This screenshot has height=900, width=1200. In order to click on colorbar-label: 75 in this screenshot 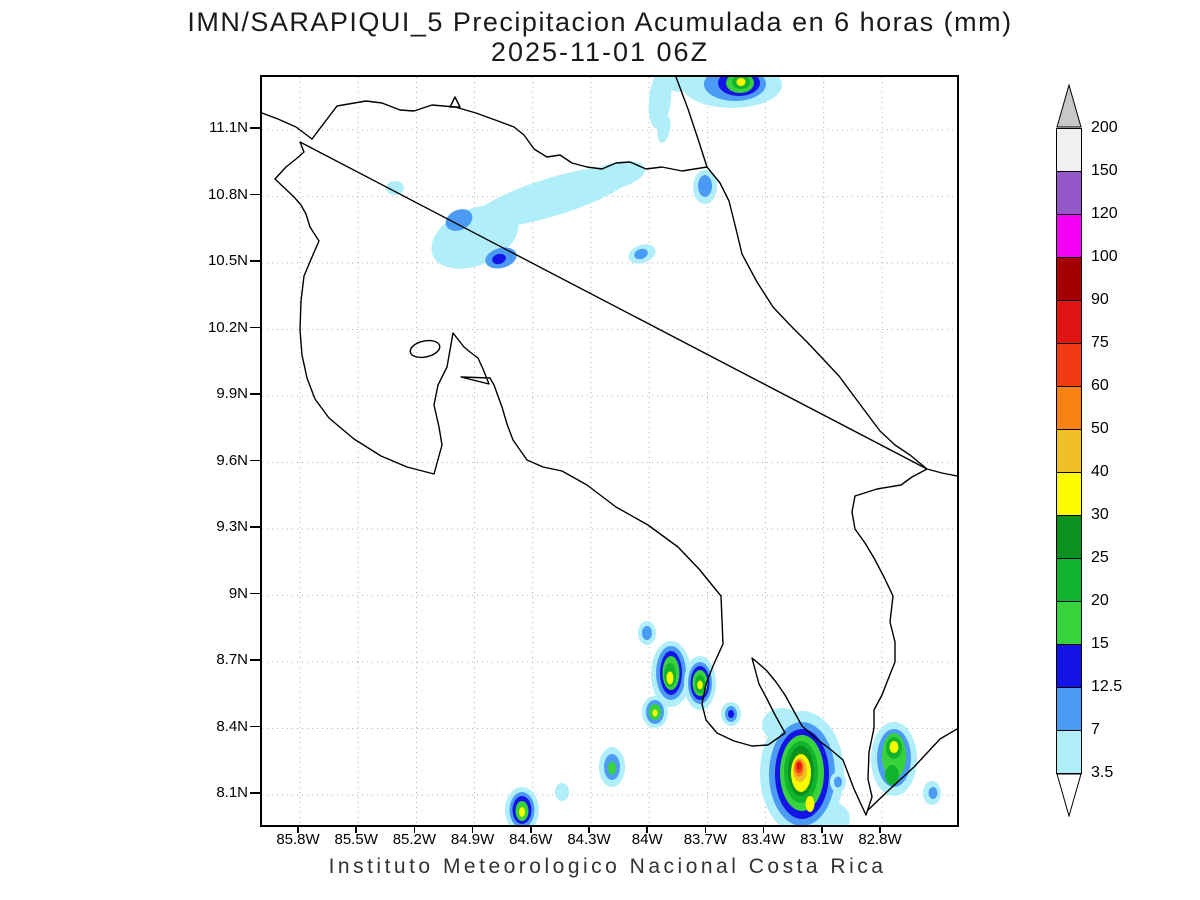, I will do `click(1100, 342)`.